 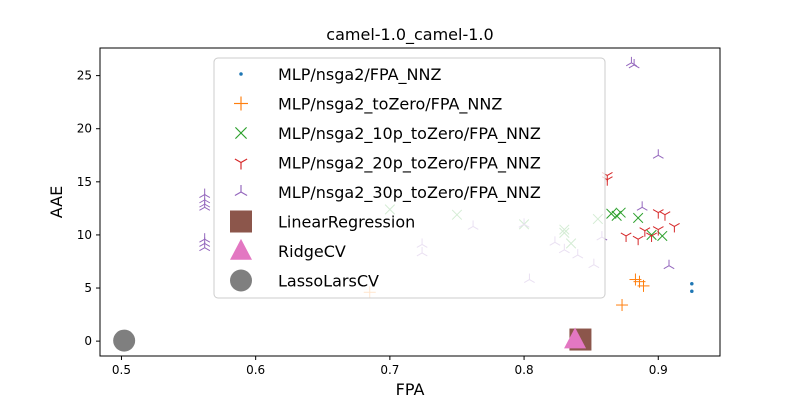 I want to click on y-tick-label: 5, so click(x=88, y=288).